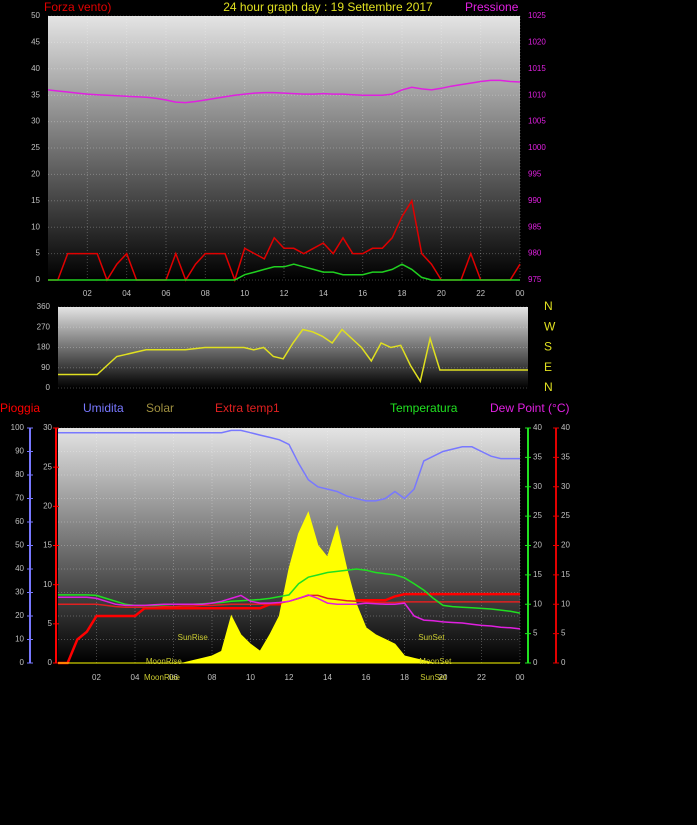 Image resolution: width=697 pixels, height=825 pixels. I want to click on legend-entry: Pioggia, so click(20, 408).